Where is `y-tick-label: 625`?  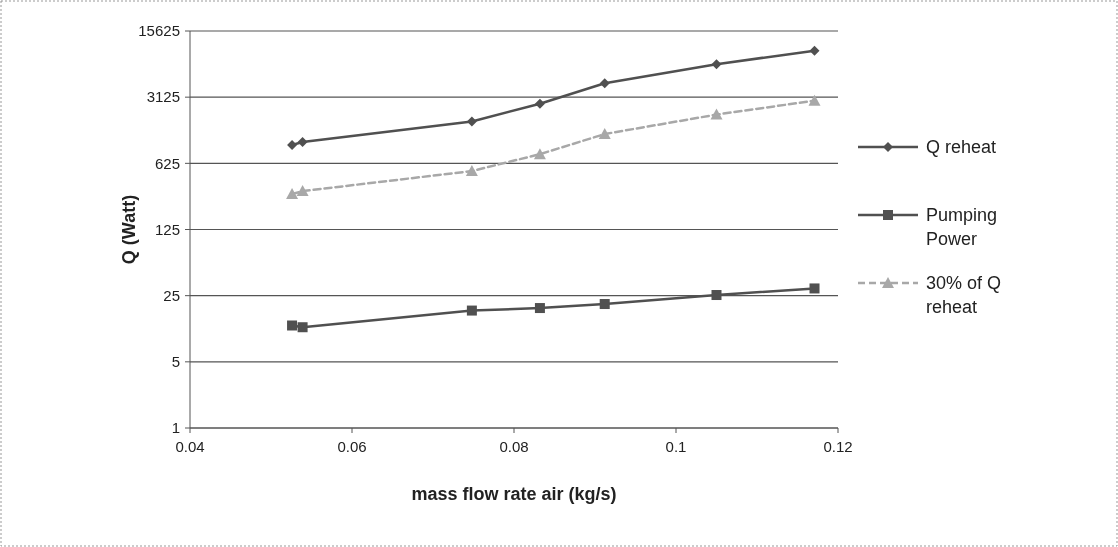 y-tick-label: 625 is located at coordinates (167, 163).